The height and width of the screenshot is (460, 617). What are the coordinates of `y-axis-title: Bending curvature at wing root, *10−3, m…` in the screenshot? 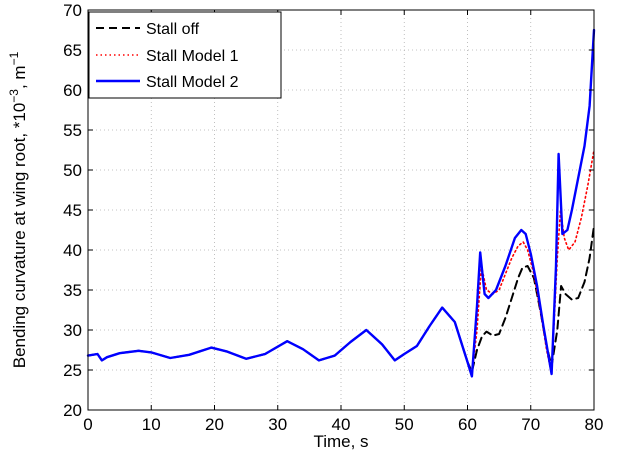 It's located at (18, 209).